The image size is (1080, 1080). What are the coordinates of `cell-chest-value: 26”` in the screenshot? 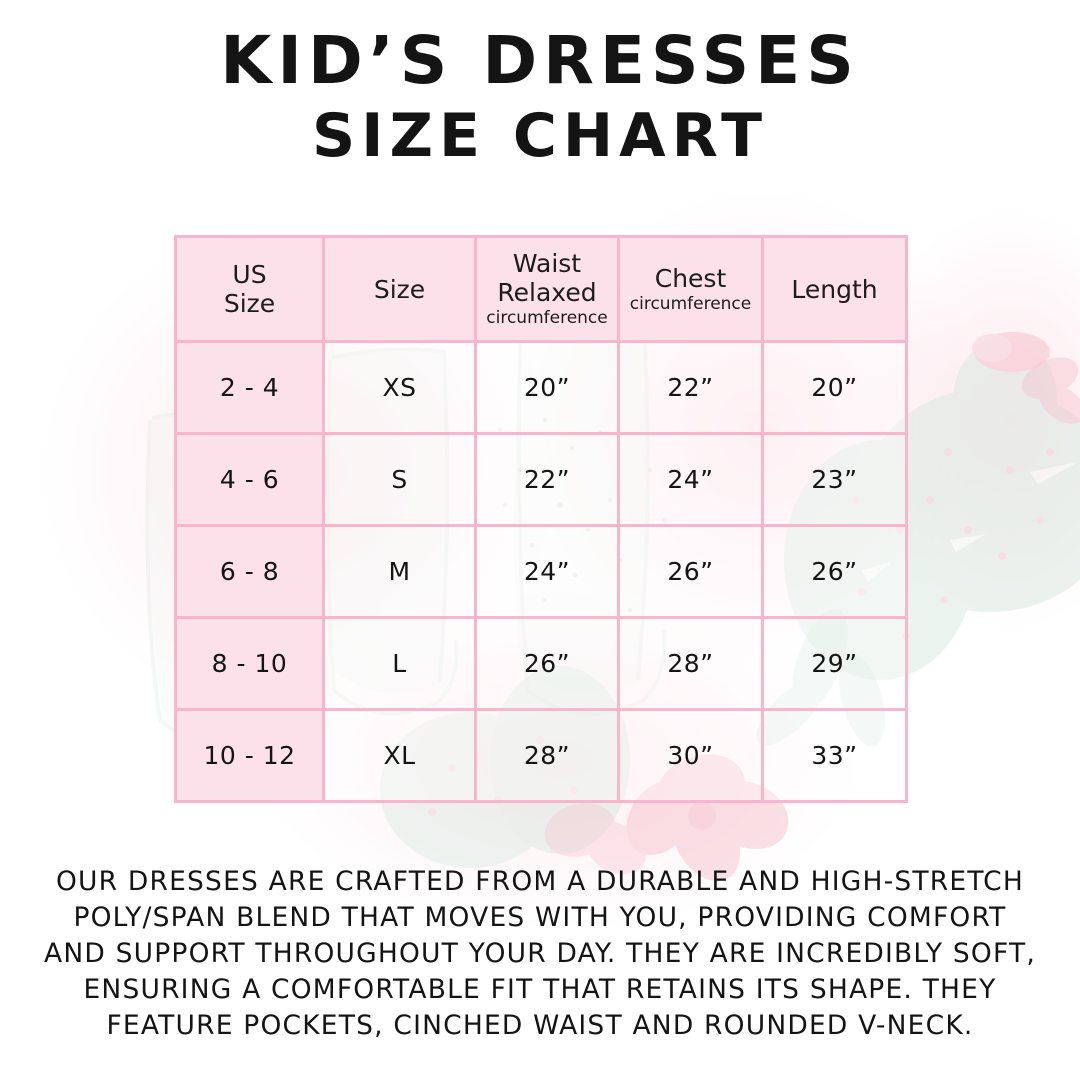 It's located at (690, 571).